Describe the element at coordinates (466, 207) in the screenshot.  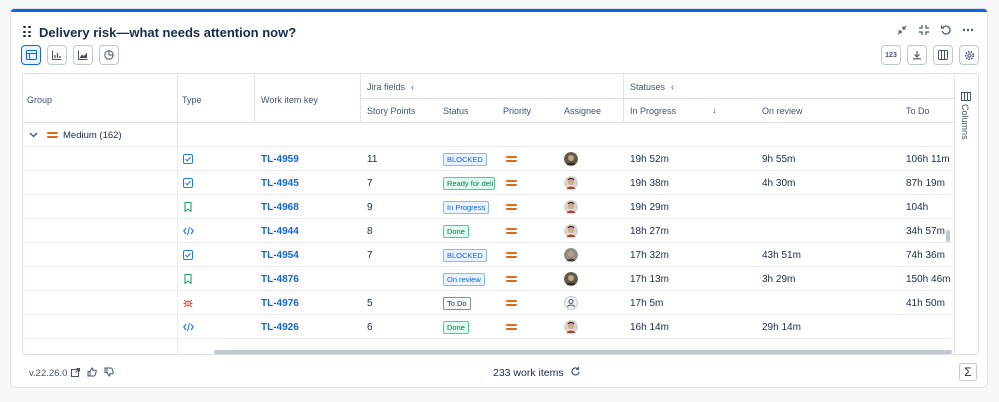
I see `status-cell: In Progress` at that location.